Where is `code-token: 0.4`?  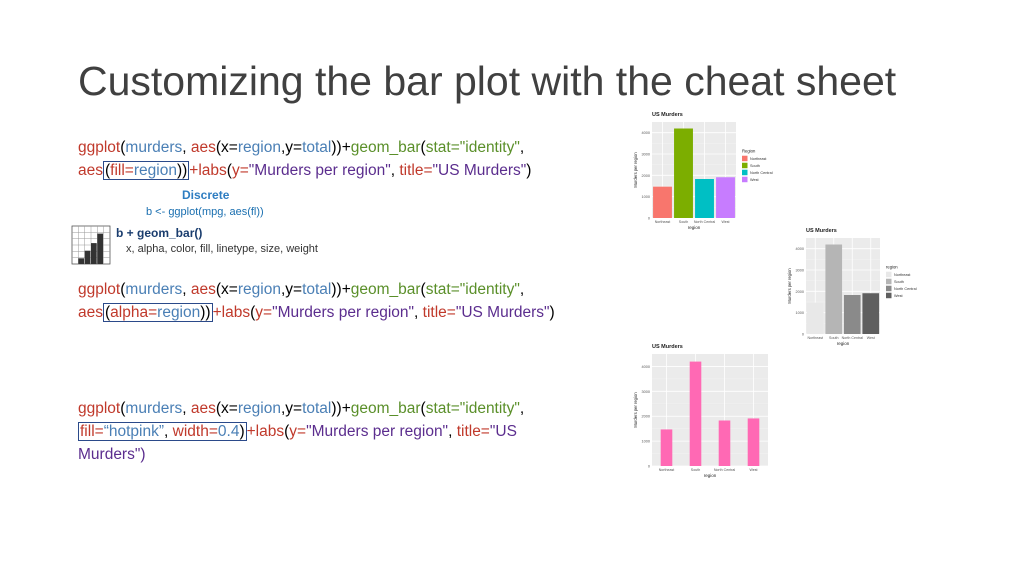 code-token: 0.4 is located at coordinates (228, 431).